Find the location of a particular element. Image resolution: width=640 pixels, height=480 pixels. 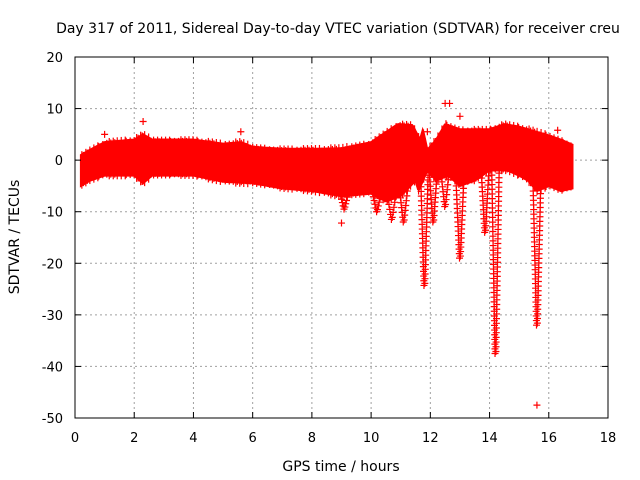

y-axis-label: SDTVAR / TECUs is located at coordinates (15, 237).